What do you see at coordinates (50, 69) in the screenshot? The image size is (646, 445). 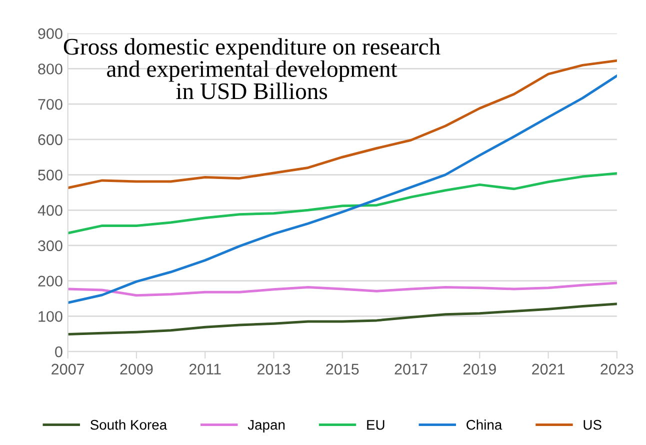 I see `y-tick-label: 800` at bounding box center [50, 69].